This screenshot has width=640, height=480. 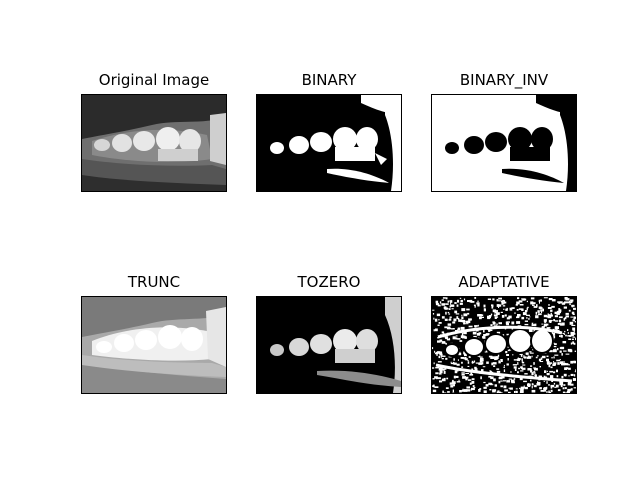 I want to click on trunc-image, so click(x=154, y=345).